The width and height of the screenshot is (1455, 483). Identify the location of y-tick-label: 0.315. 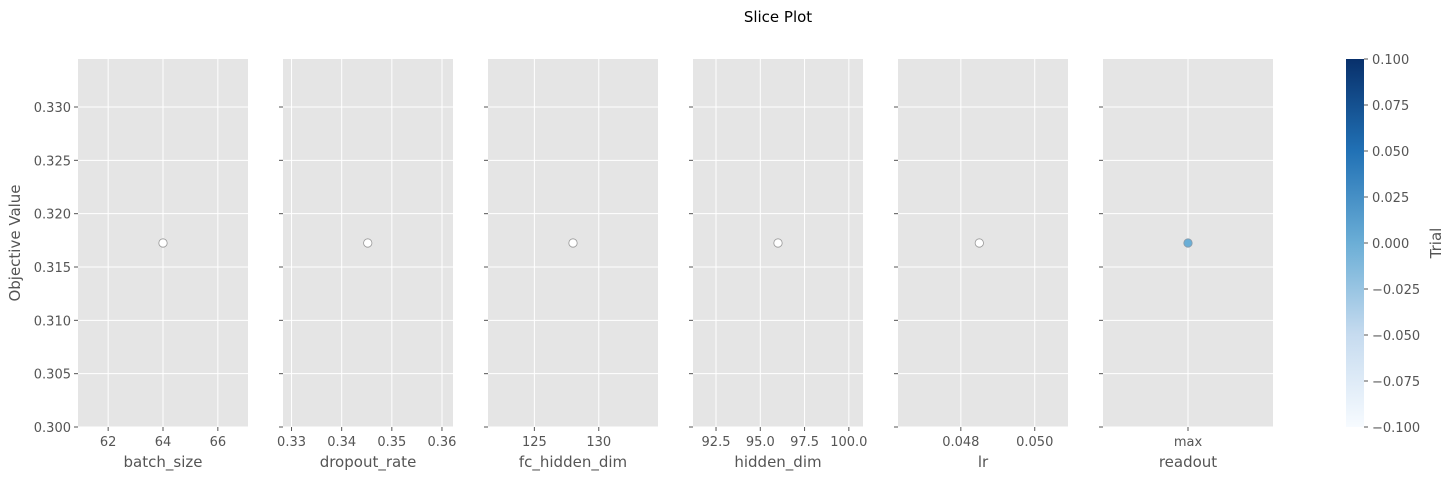
(52, 268).